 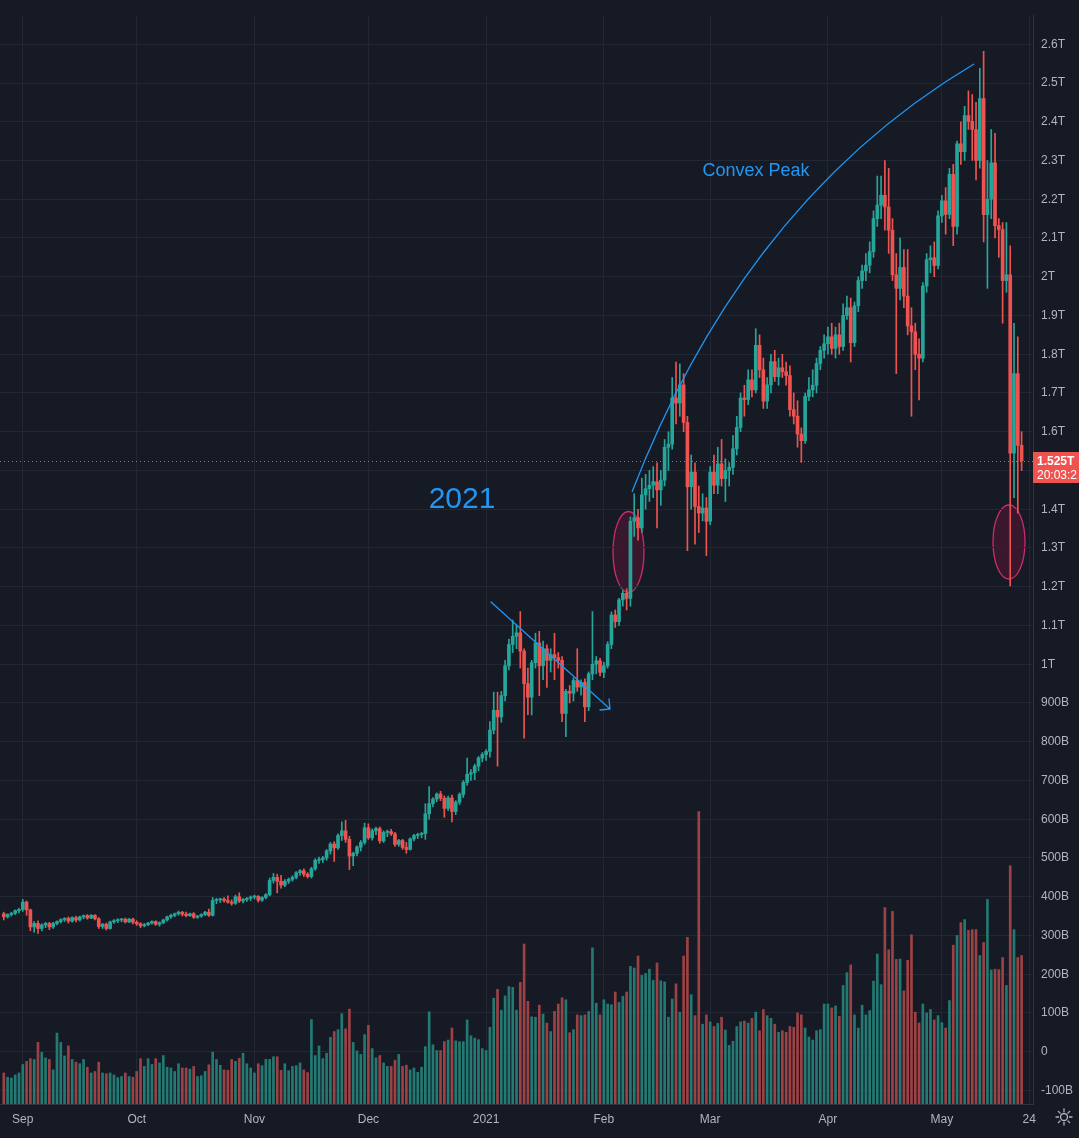 I want to click on y-tick-label: 2.1T, so click(x=1053, y=237).